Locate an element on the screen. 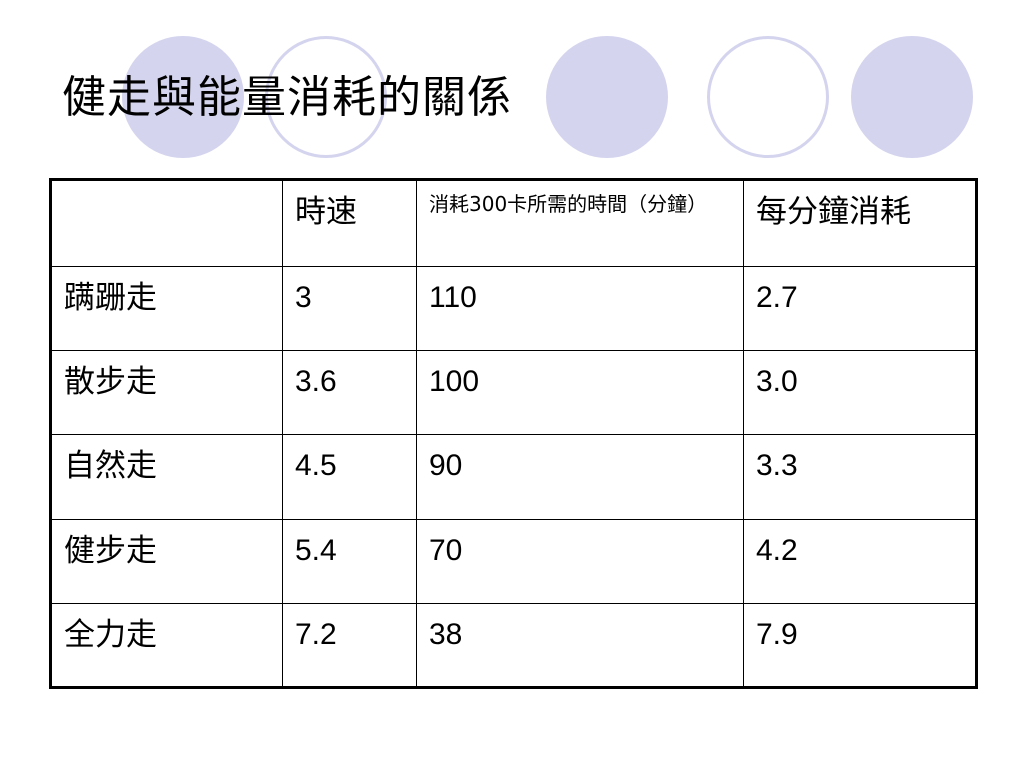  row-speed: 3 is located at coordinates (349, 309).